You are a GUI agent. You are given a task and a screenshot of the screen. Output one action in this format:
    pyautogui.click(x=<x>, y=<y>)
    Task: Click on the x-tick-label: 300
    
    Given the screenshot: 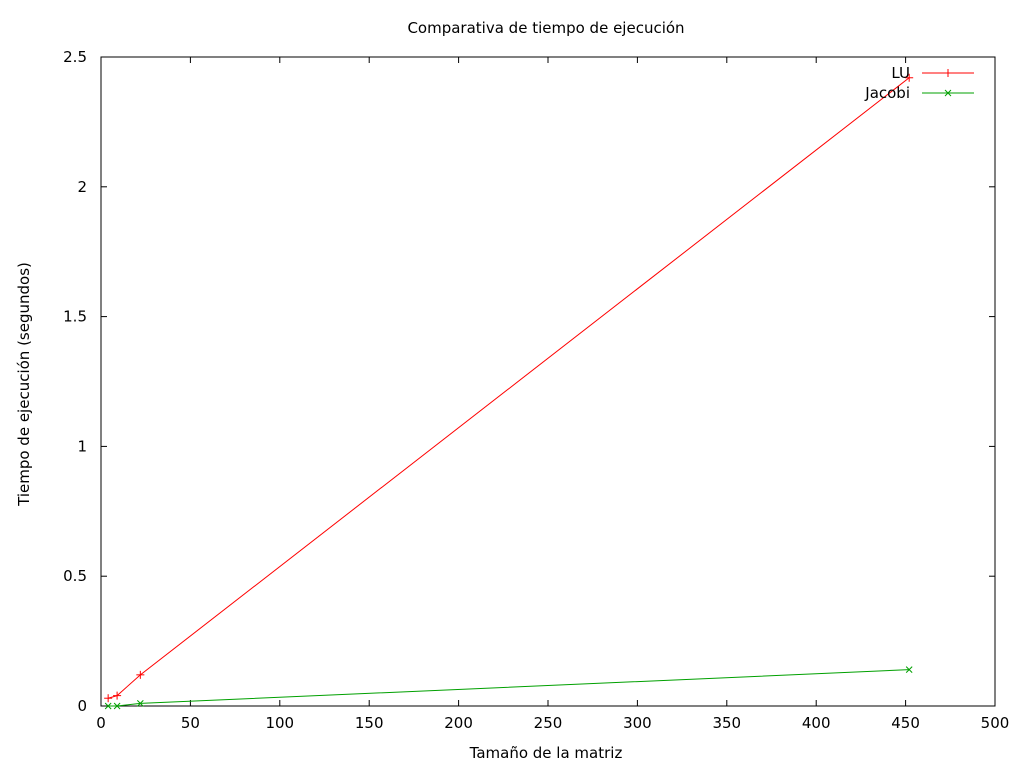 What is the action you would take?
    pyautogui.click(x=637, y=723)
    